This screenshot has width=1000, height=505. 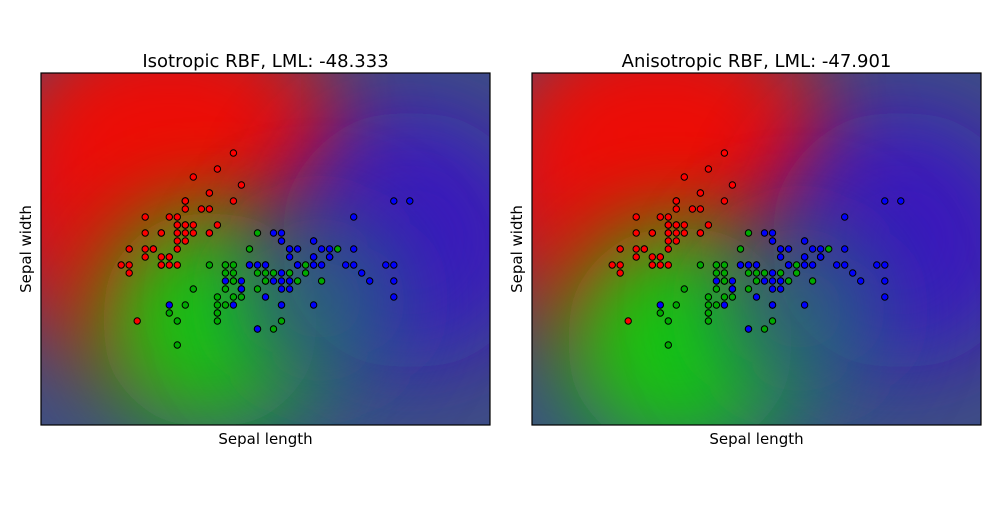 I want to click on x-axis-label-anisotropic: Sepal length, so click(x=756, y=439).